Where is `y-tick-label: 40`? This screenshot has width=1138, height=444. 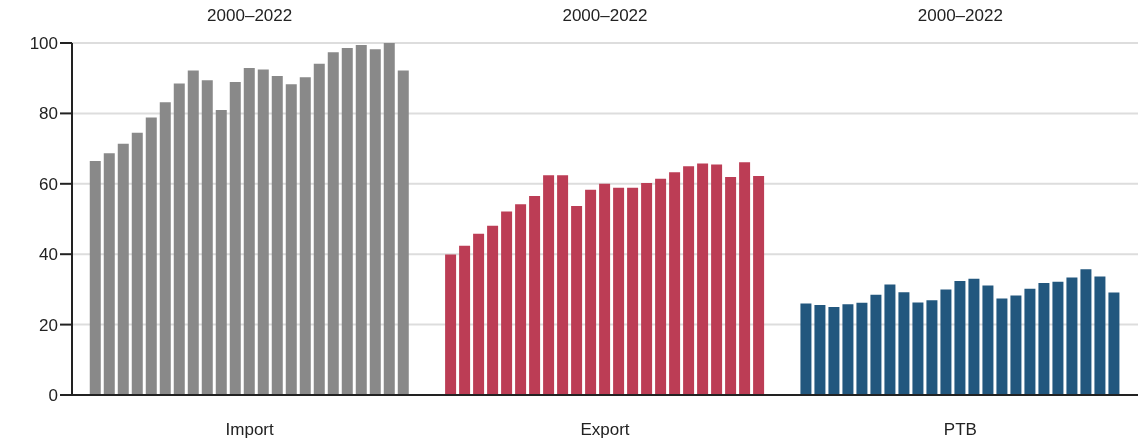 y-tick-label: 40 is located at coordinates (48, 255).